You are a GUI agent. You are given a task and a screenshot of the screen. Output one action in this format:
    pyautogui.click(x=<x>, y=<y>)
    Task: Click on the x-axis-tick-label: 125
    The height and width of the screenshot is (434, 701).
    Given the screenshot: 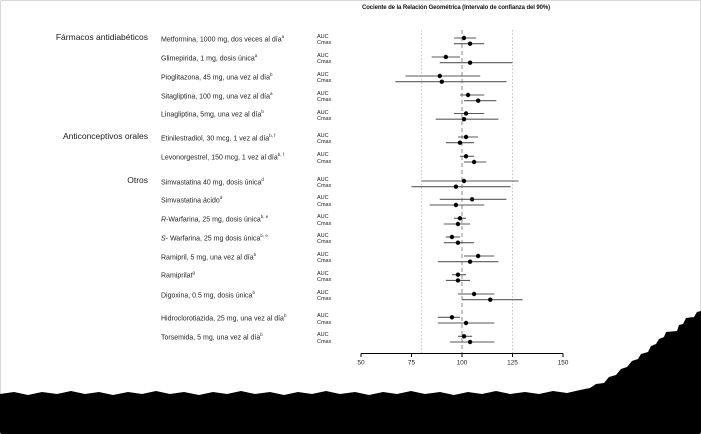 What is the action you would take?
    pyautogui.click(x=512, y=363)
    